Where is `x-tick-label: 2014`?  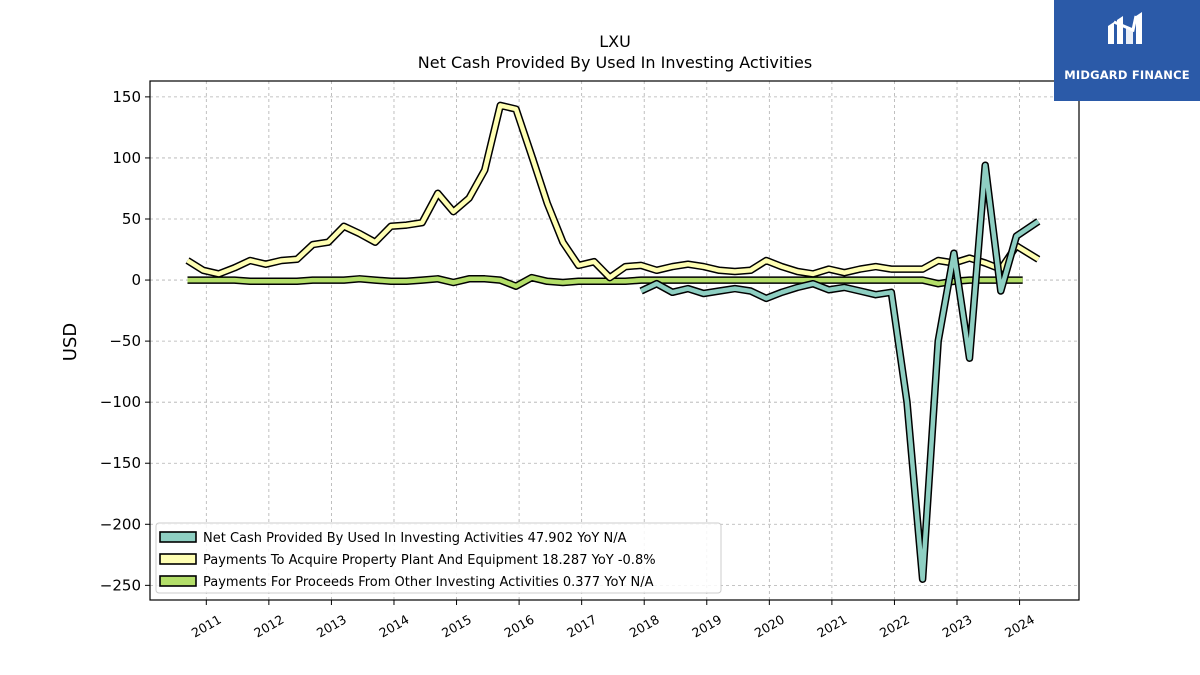
x-tick-label: 2014 is located at coordinates (393, 626).